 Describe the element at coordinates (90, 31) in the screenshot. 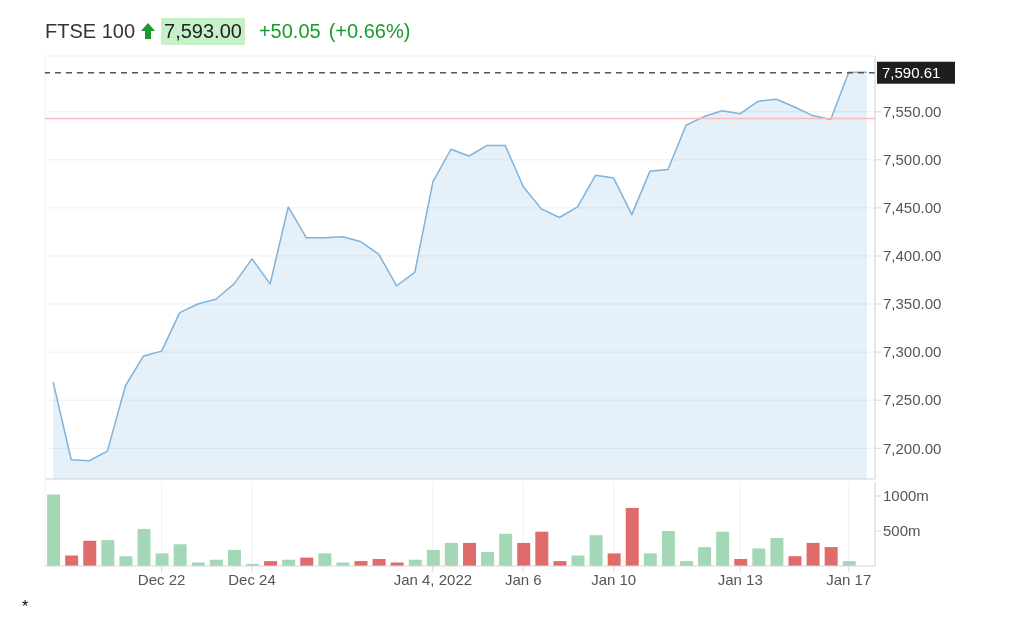

I see `chart-title: FTSE 100` at that location.